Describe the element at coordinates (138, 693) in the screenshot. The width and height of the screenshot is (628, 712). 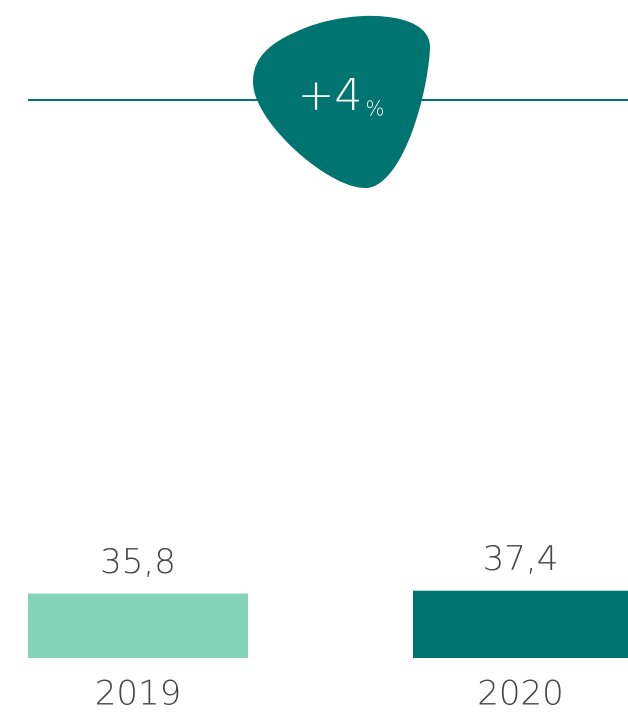
I see `category-label: 2019` at that location.